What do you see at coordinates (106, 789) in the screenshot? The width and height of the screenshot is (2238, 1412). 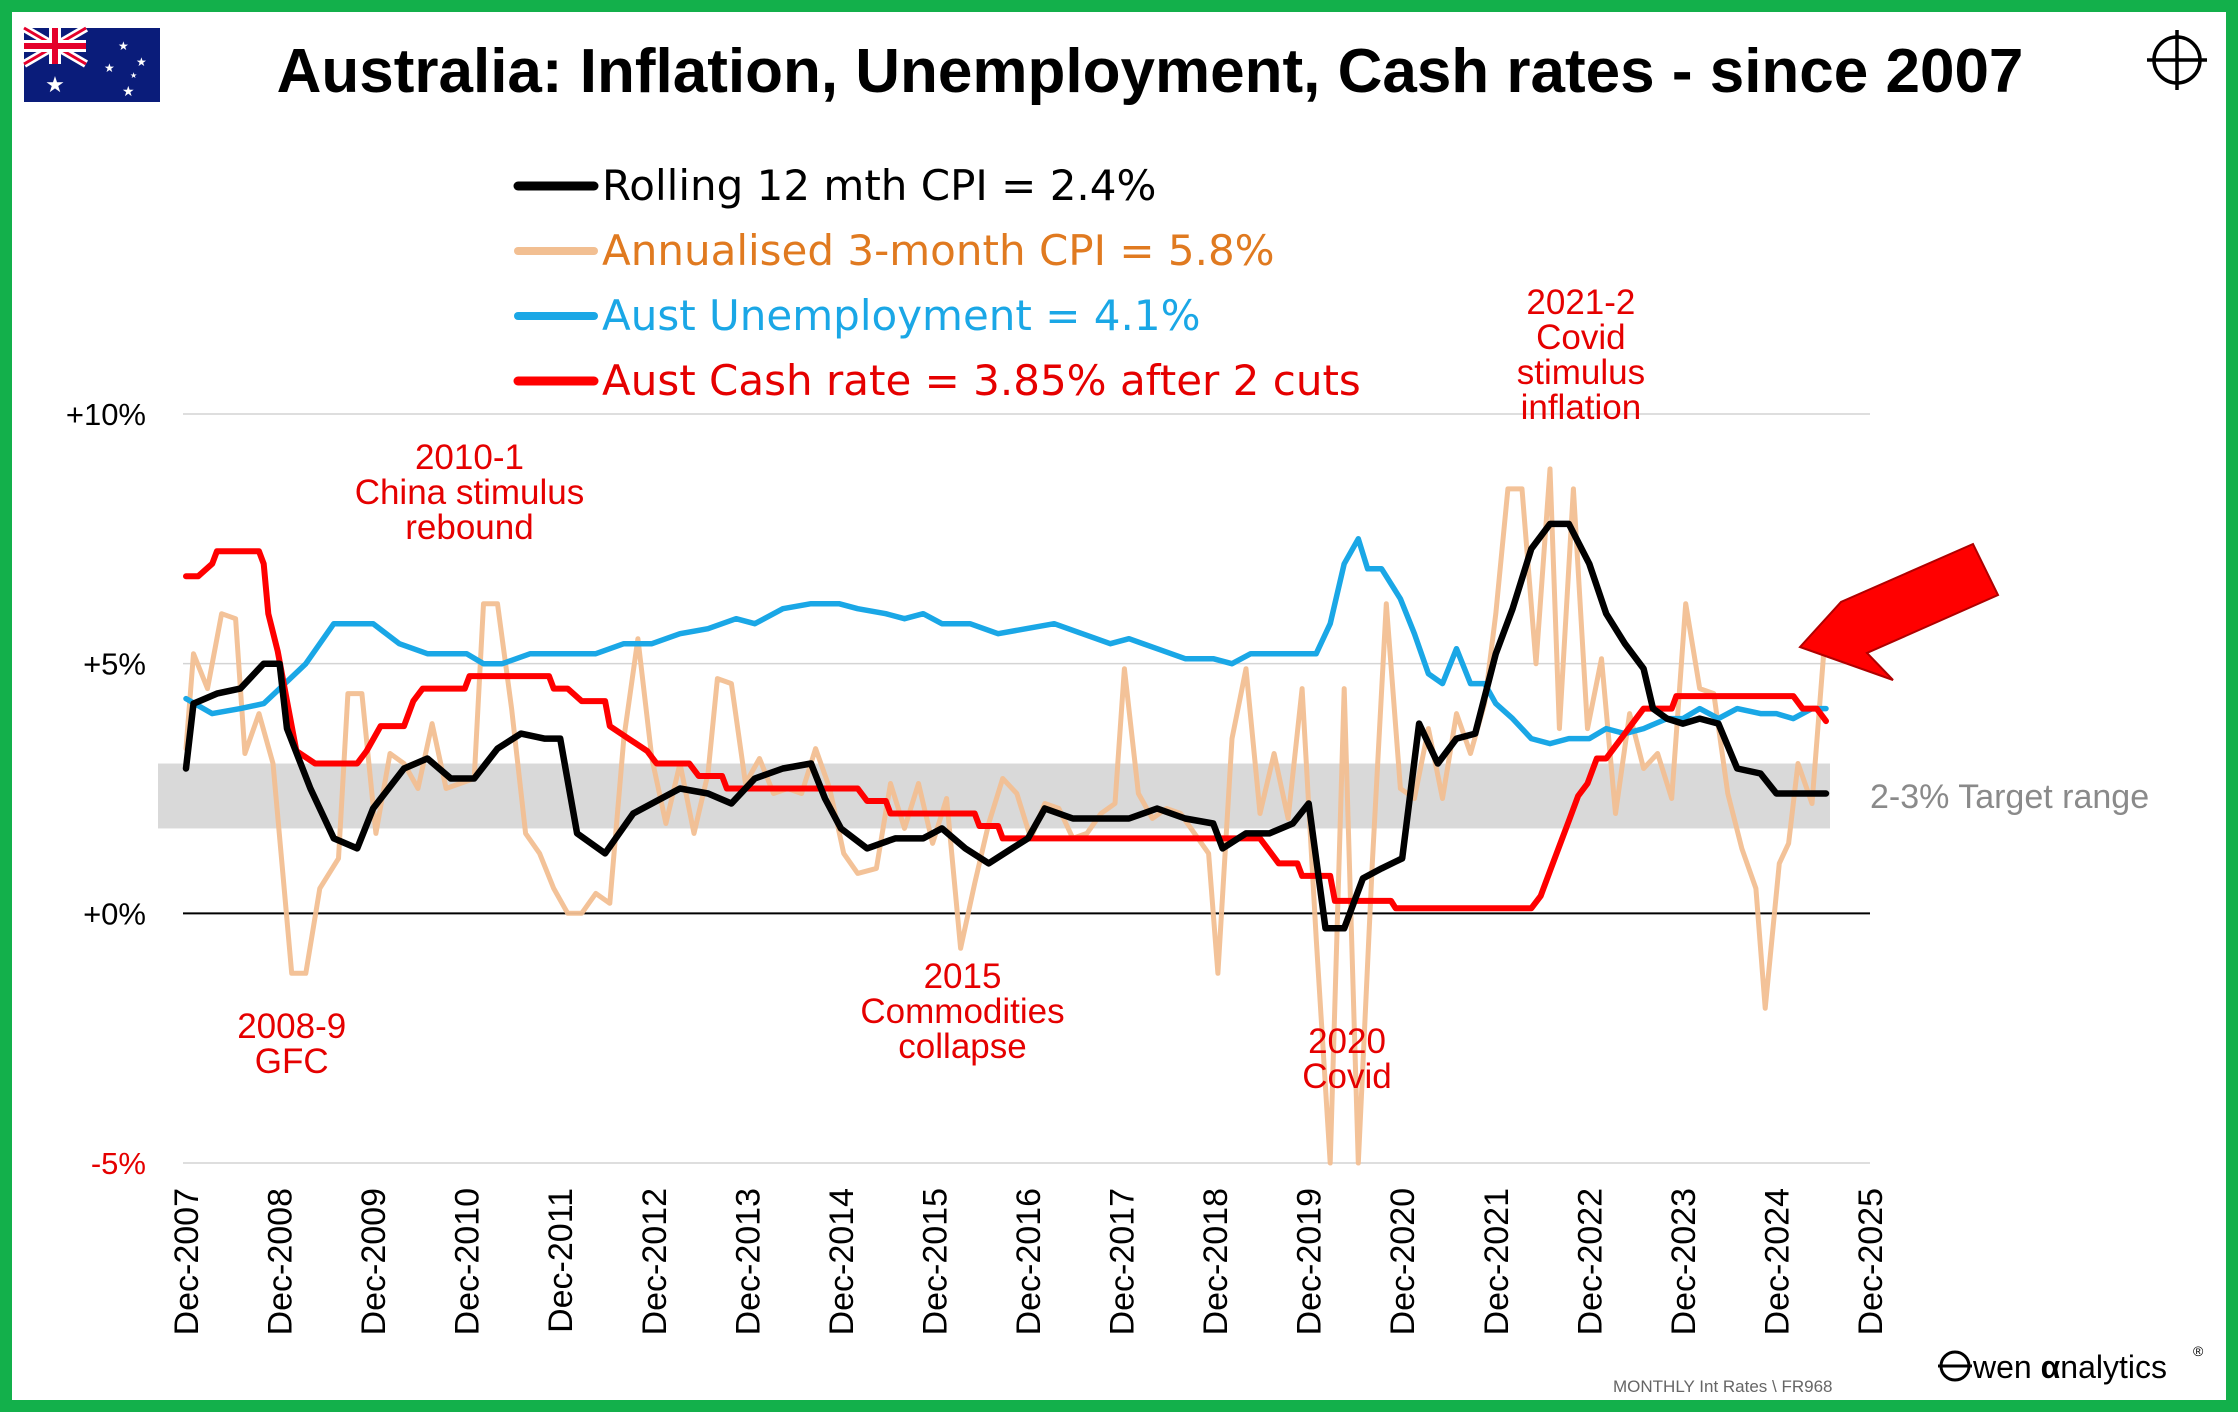 I see `y-axis-ticks: +10% +5% +0% -5%` at bounding box center [106, 789].